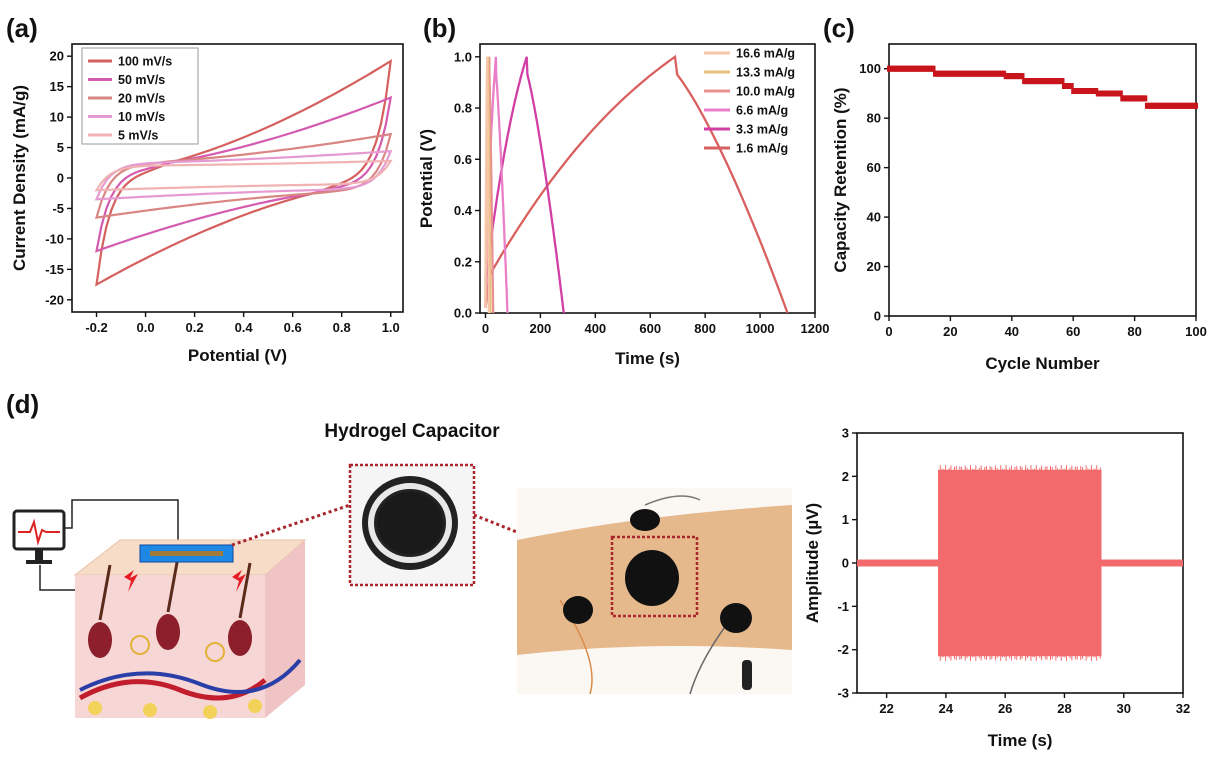 The image size is (1214, 763). I want to click on y-tick-label-b: 0.0, so click(463, 313).